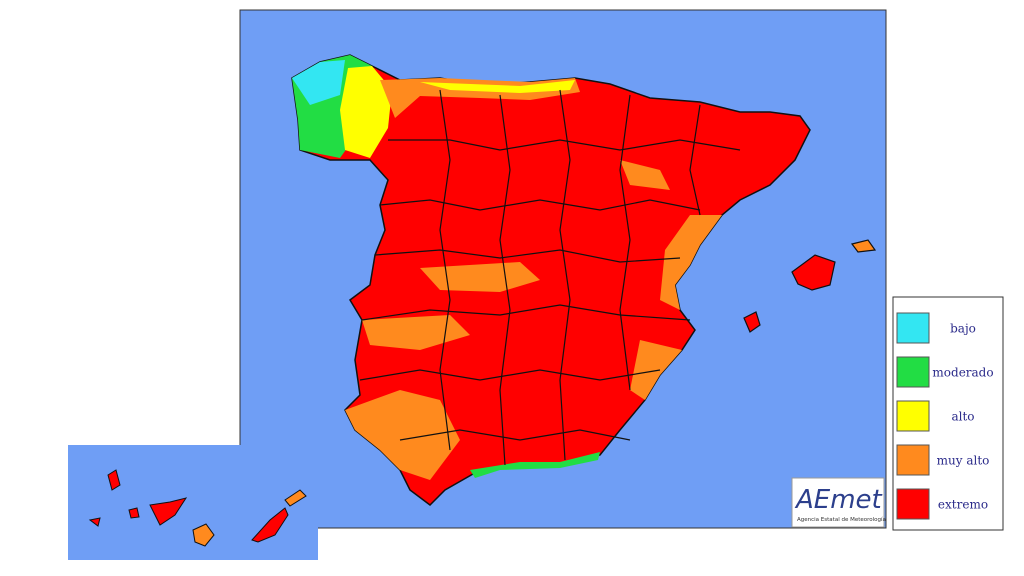 This screenshot has height=576, width=1024. Describe the element at coordinates (752, 322) in the screenshot. I see `ibiza` at that location.